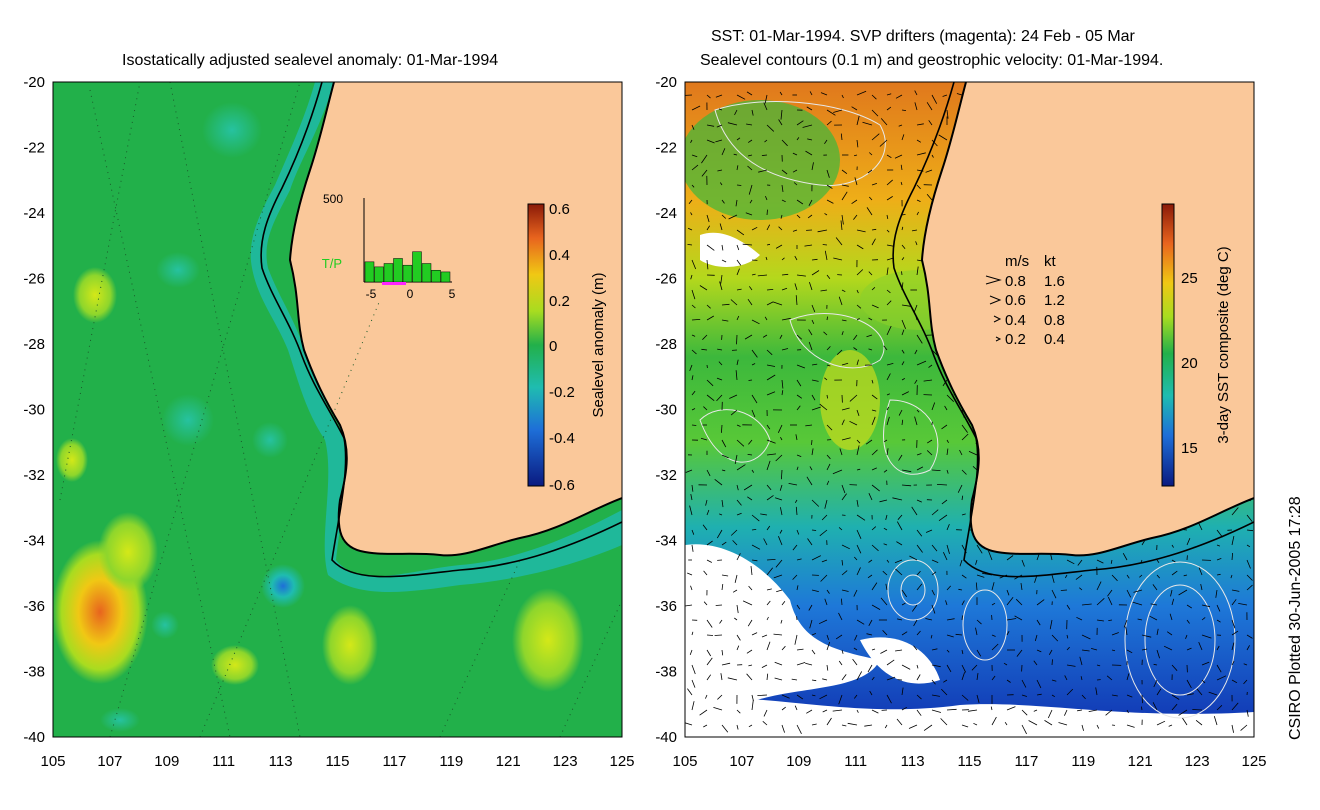  What do you see at coordinates (337, 761) in the screenshot?
I see `left-lon-axis: 105 107 109 111 113 115 117 119 121 123 125` at bounding box center [337, 761].